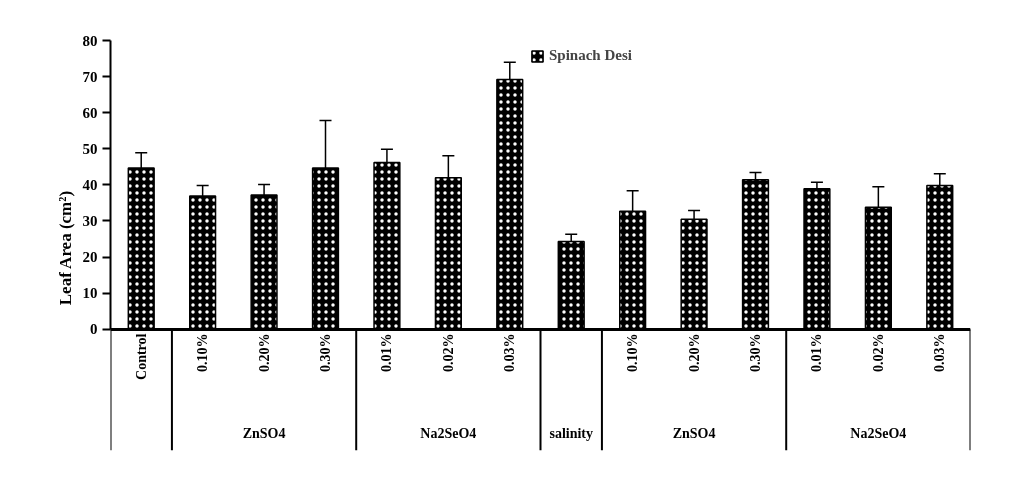  Describe the element at coordinates (90, 257) in the screenshot. I see `y-tick-label: 20` at that location.